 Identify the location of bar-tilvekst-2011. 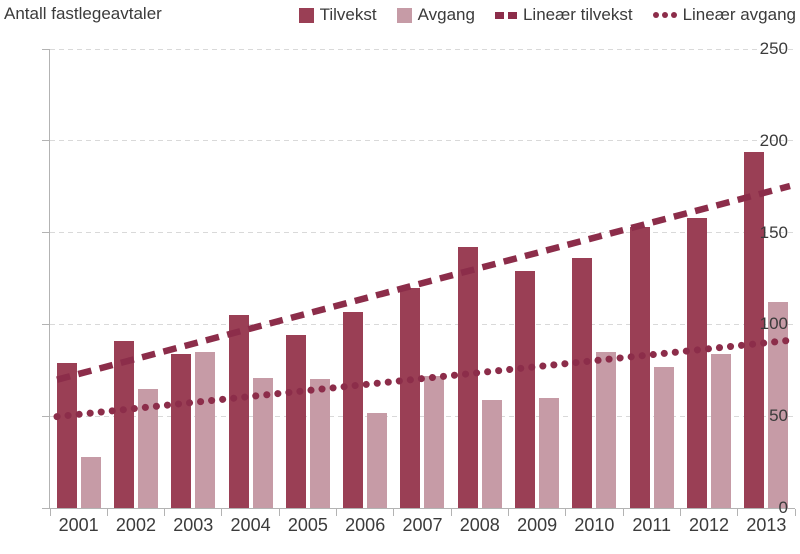
(639, 367).